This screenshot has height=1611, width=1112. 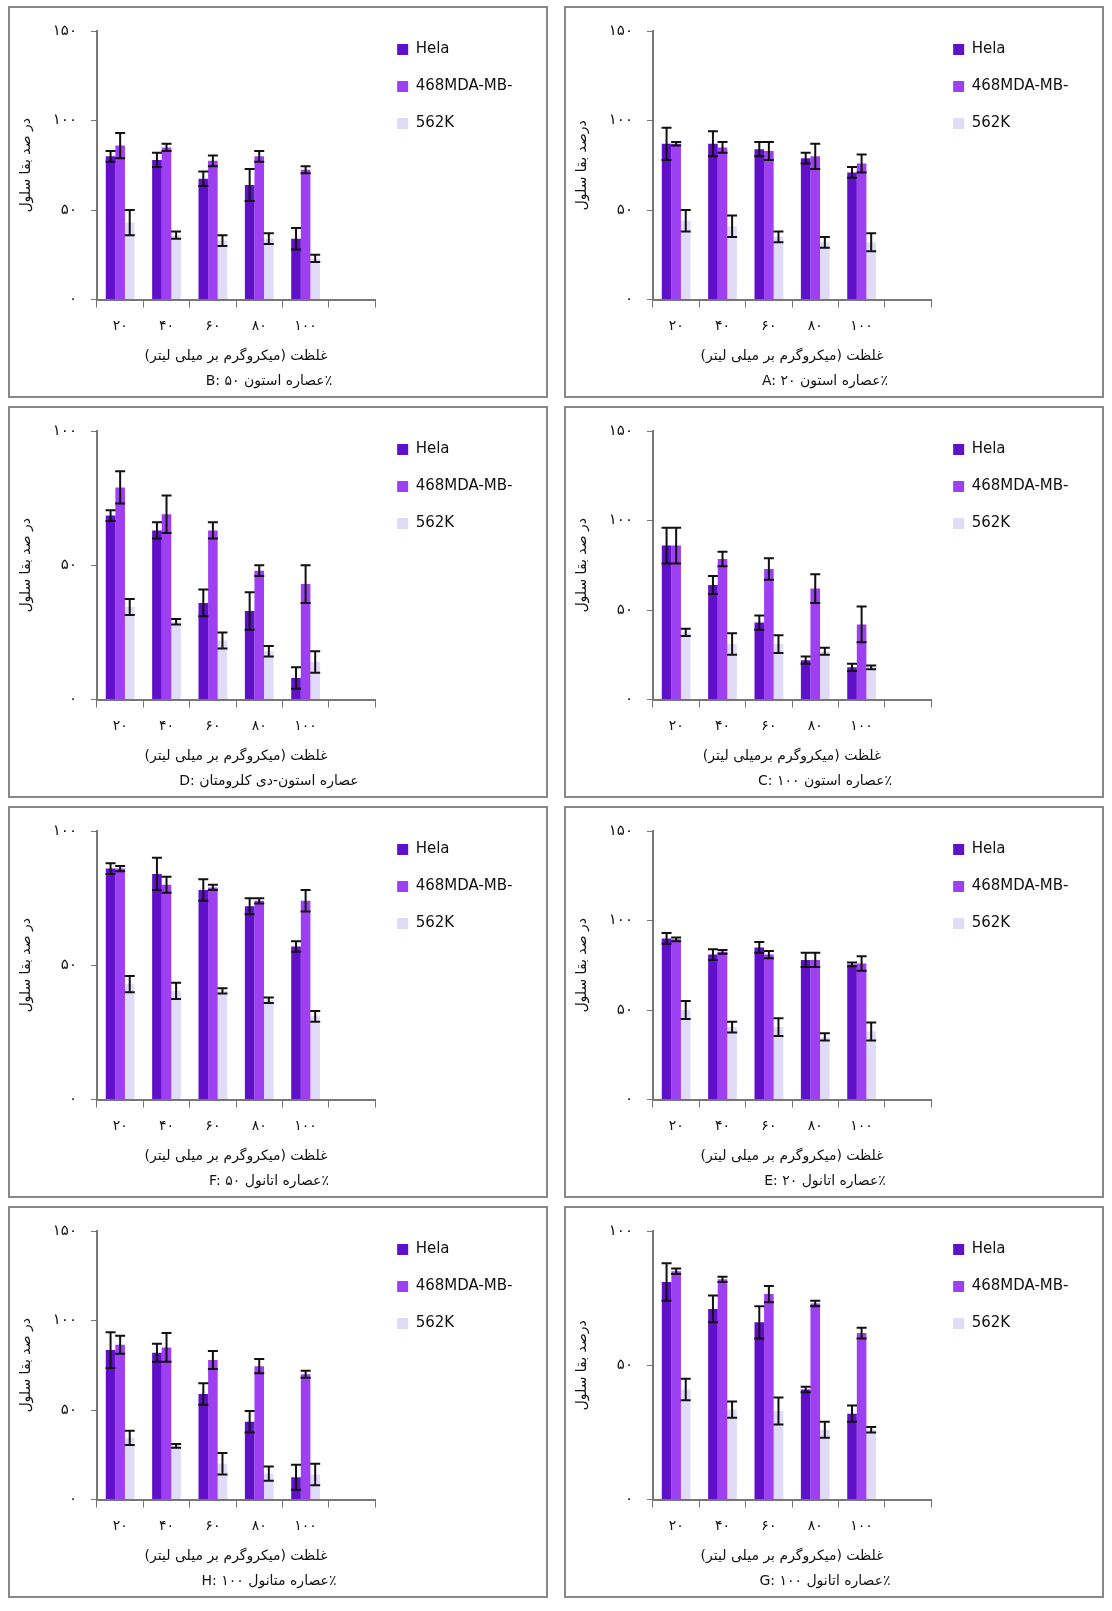 I want to click on y-tick-label: ۱۵۰, so click(x=64, y=29).